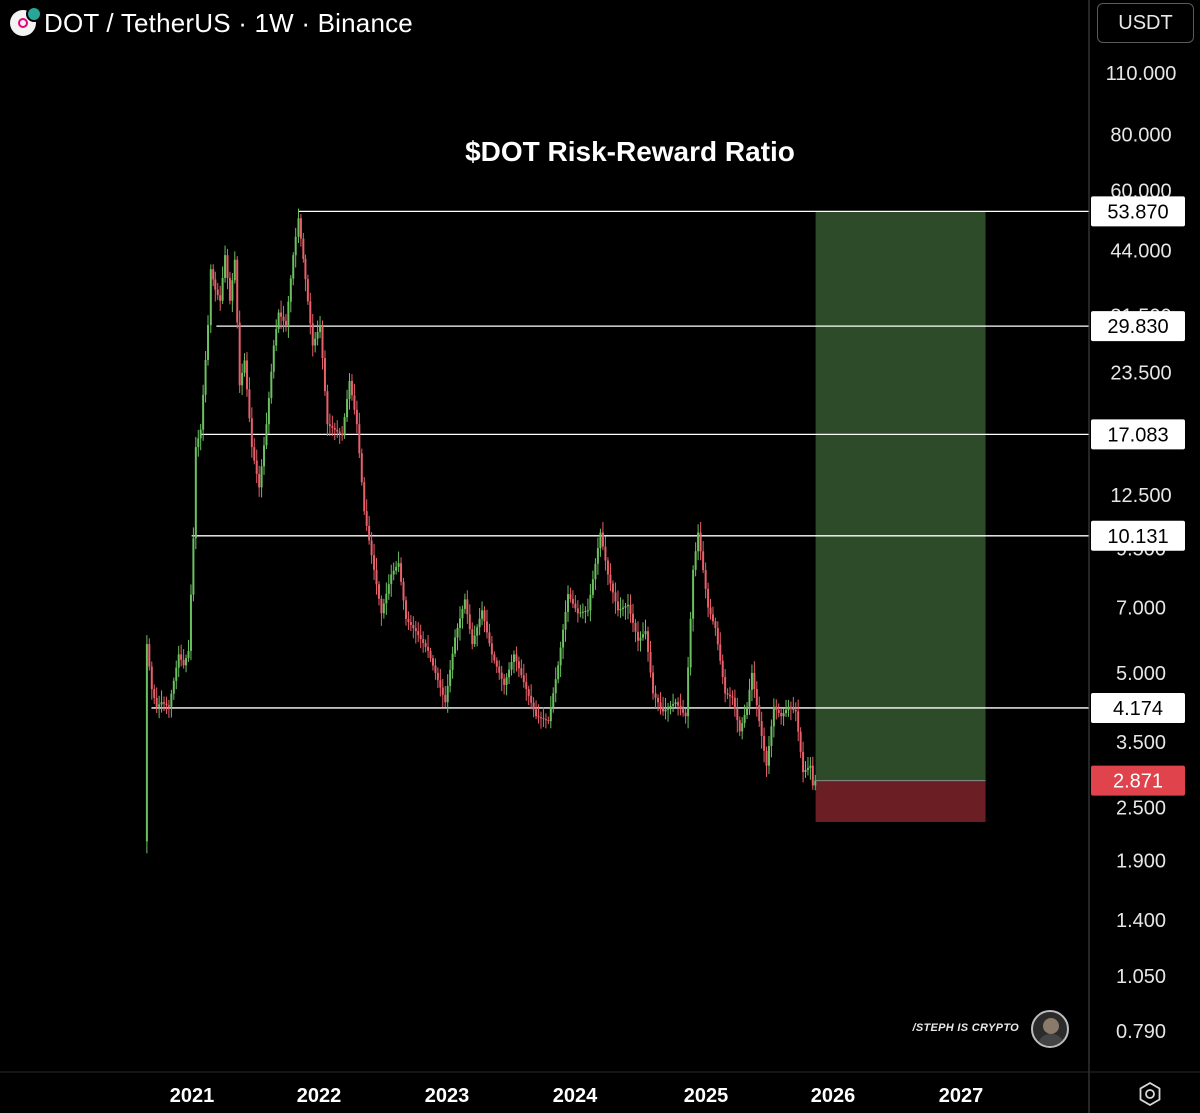 This screenshot has width=1200, height=1113. Describe the element at coordinates (1141, 862) in the screenshot. I see `price-tick-label: 1.900` at that location.